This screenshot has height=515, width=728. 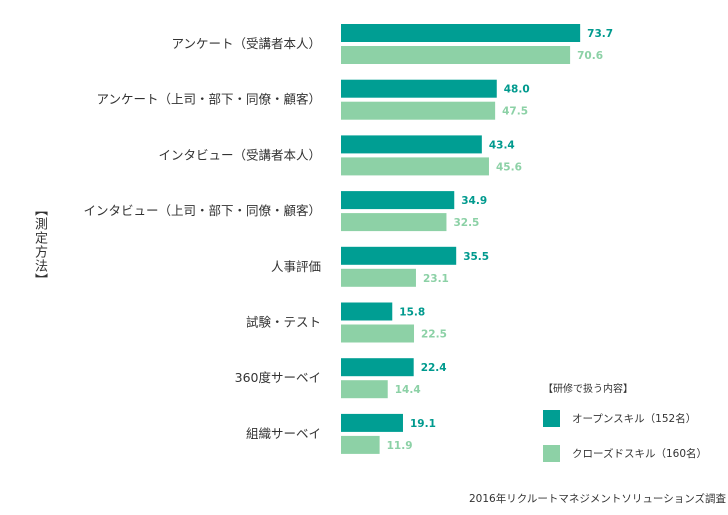 I want to click on data-label: 15.8, so click(x=412, y=313).